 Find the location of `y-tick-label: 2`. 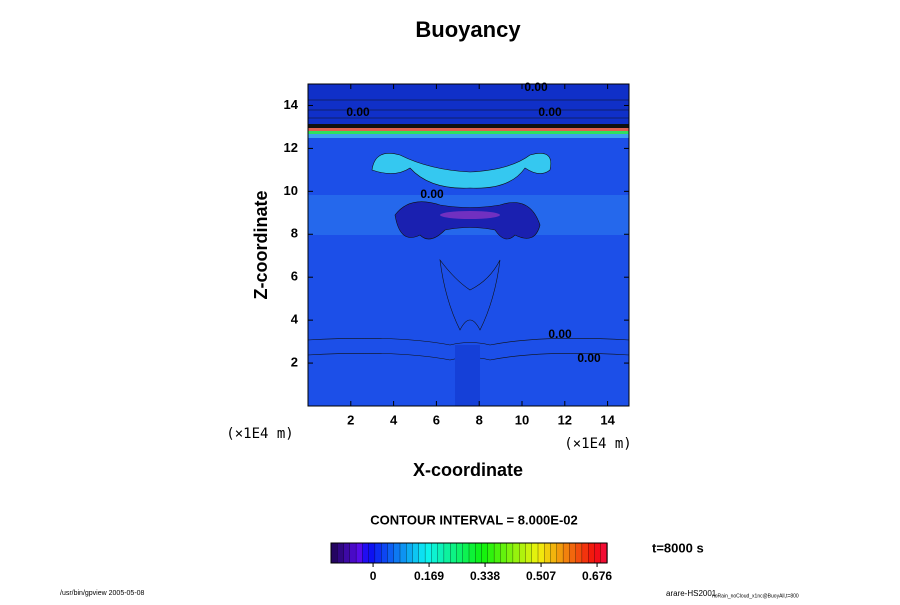

y-tick-label: 2 is located at coordinates (294, 362).